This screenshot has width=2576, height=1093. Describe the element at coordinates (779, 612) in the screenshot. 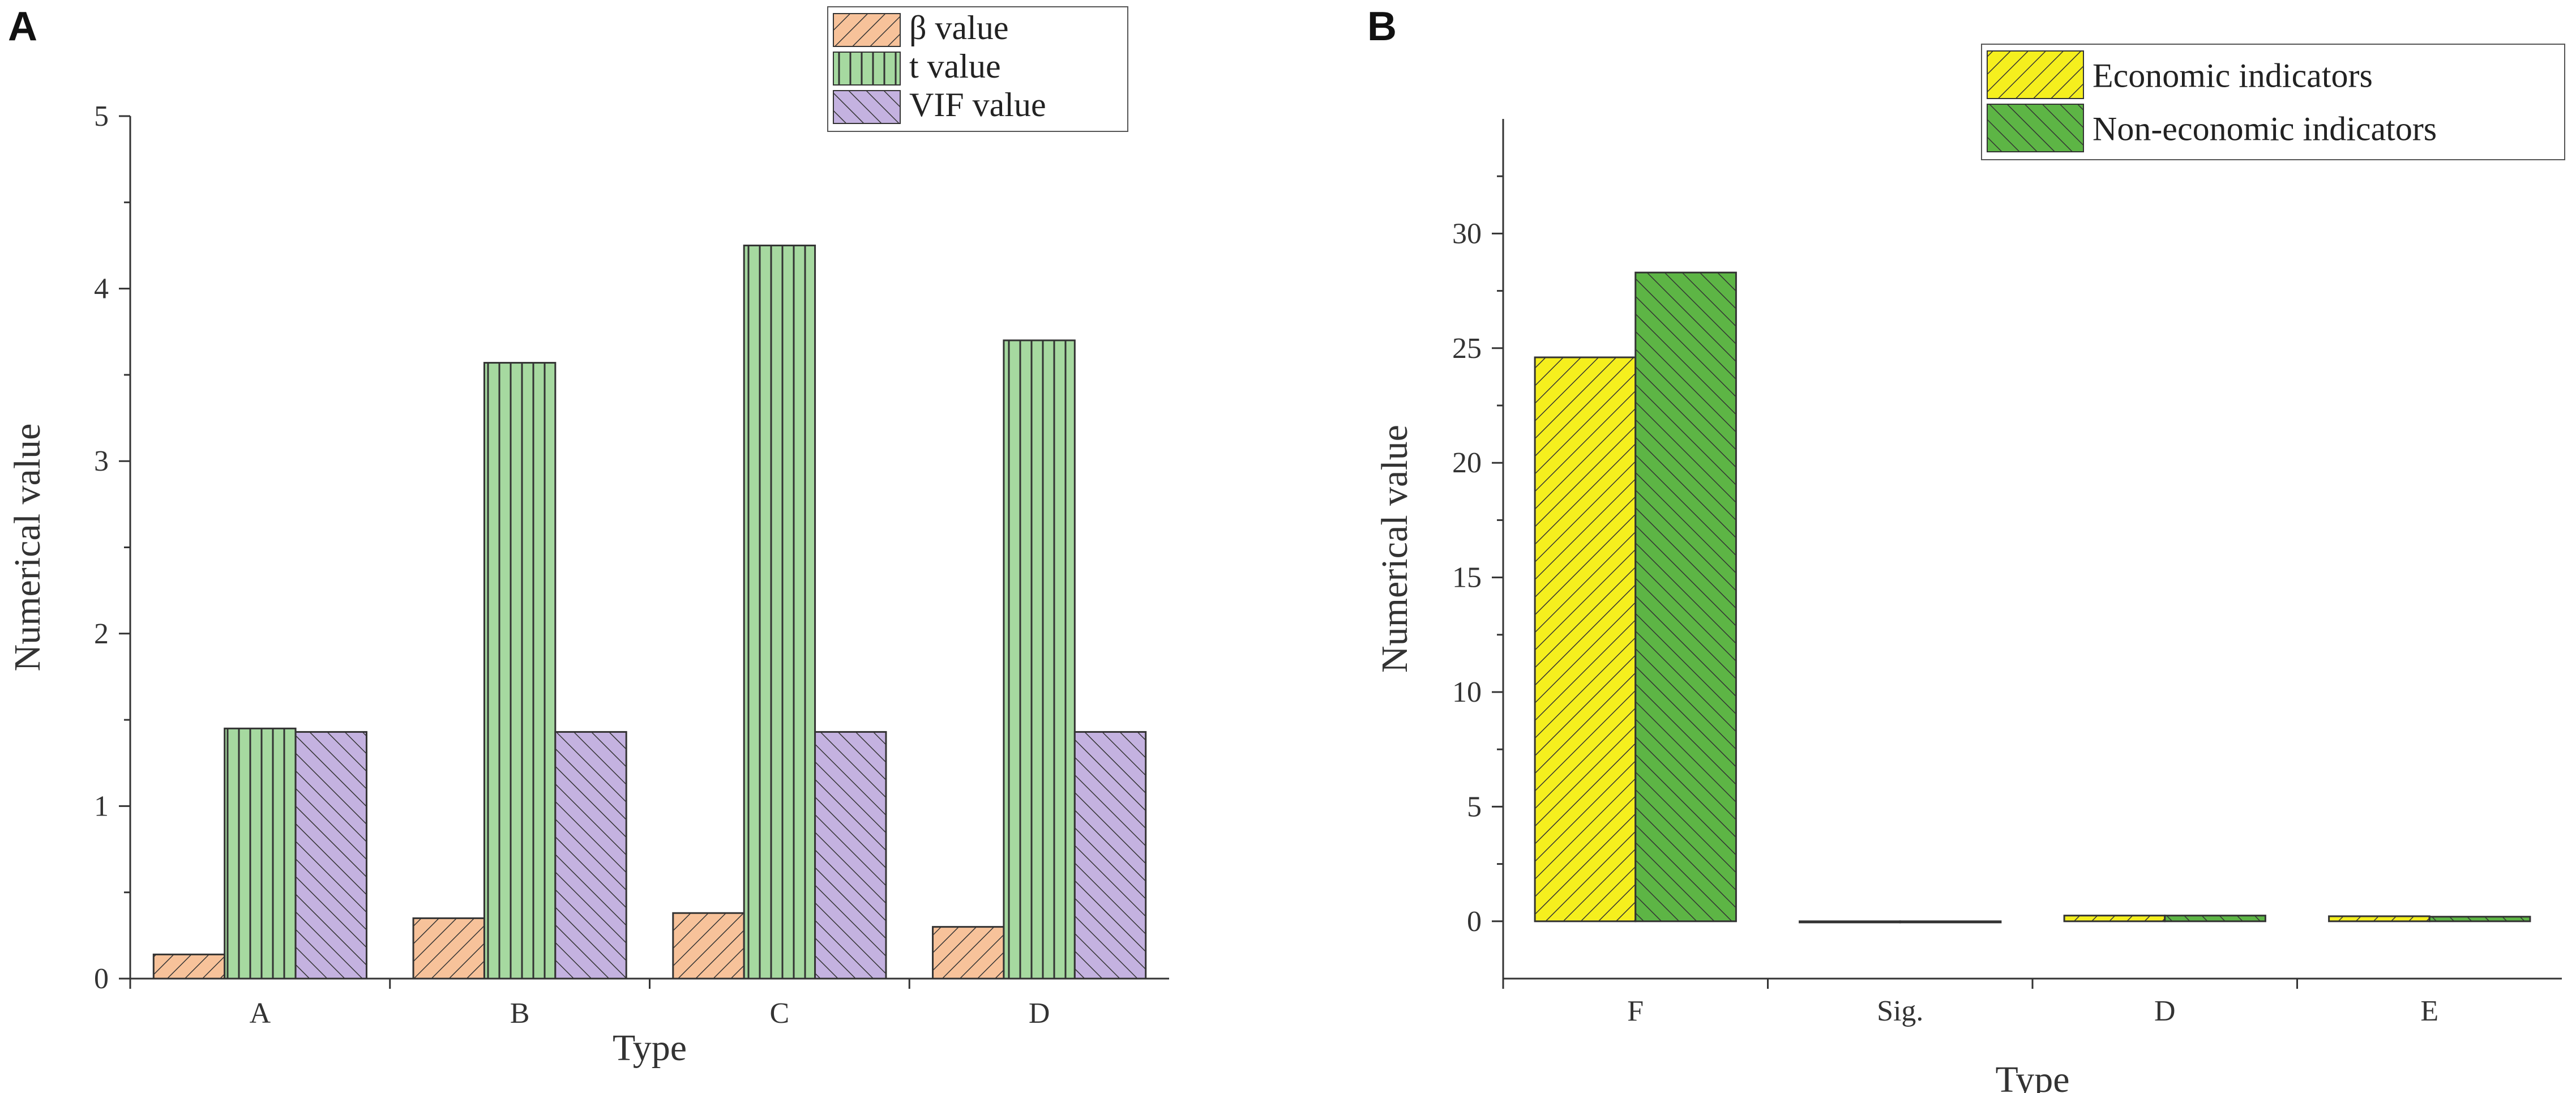

I see `bar-c-t-value` at that location.